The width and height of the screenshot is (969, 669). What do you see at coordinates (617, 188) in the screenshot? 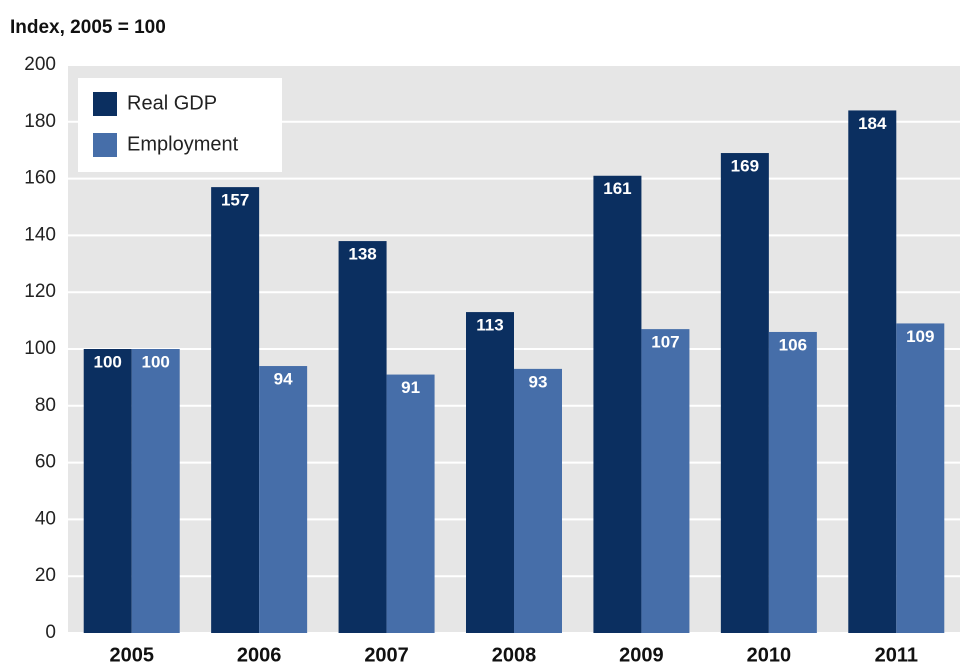
I see `data-label: 161` at bounding box center [617, 188].